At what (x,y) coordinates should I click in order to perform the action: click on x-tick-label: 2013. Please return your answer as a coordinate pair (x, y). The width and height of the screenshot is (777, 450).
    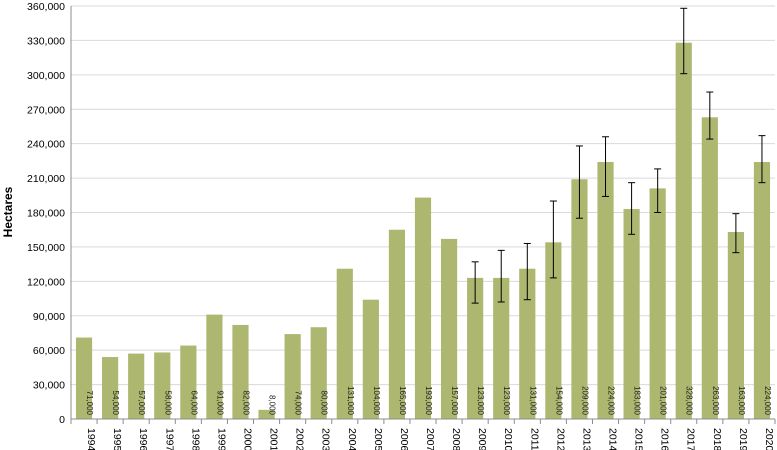
    Looking at the image, I should click on (586, 439).